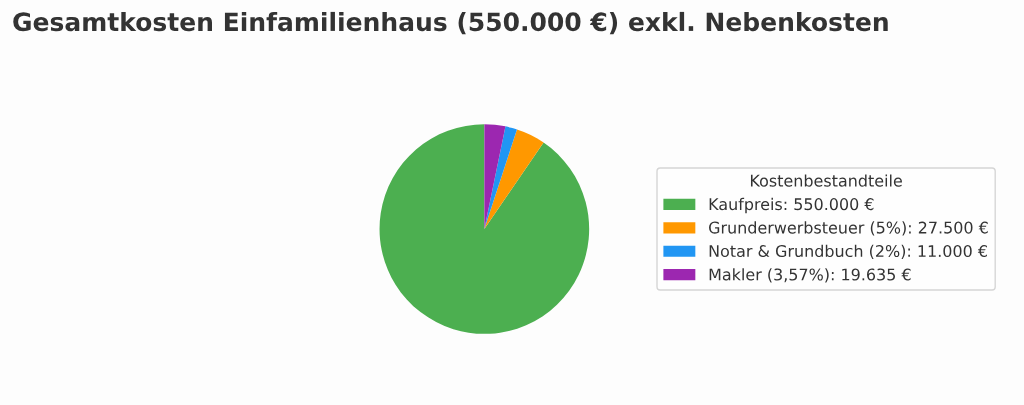 The image size is (1024, 405). Describe the element at coordinates (791, 205) in the screenshot. I see `legend-label: Kaufpreis: 550.000 €` at that location.